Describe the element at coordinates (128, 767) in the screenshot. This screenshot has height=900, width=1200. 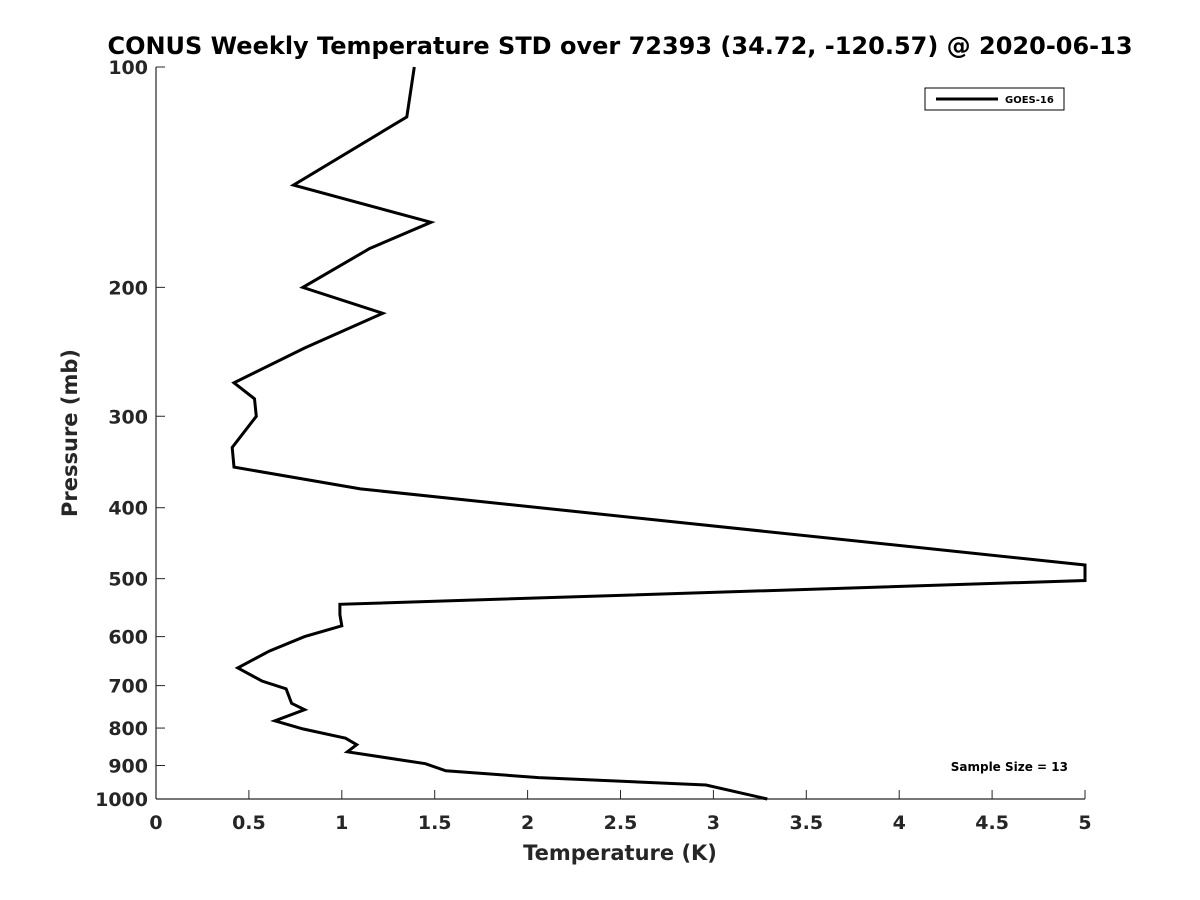
I see `y-tick-label: 900` at that location.